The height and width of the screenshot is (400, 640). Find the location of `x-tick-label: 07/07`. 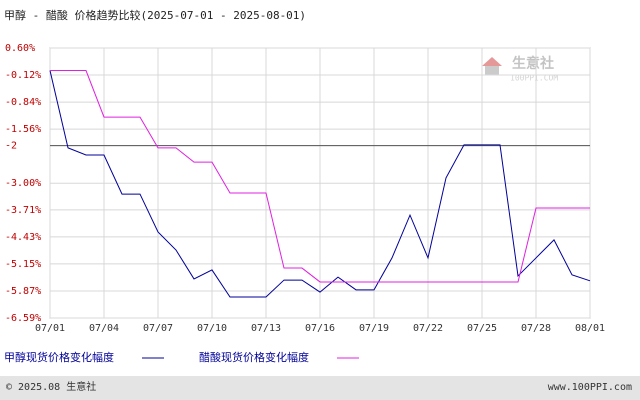

x-tick-label: 07/07 is located at coordinates (158, 328).